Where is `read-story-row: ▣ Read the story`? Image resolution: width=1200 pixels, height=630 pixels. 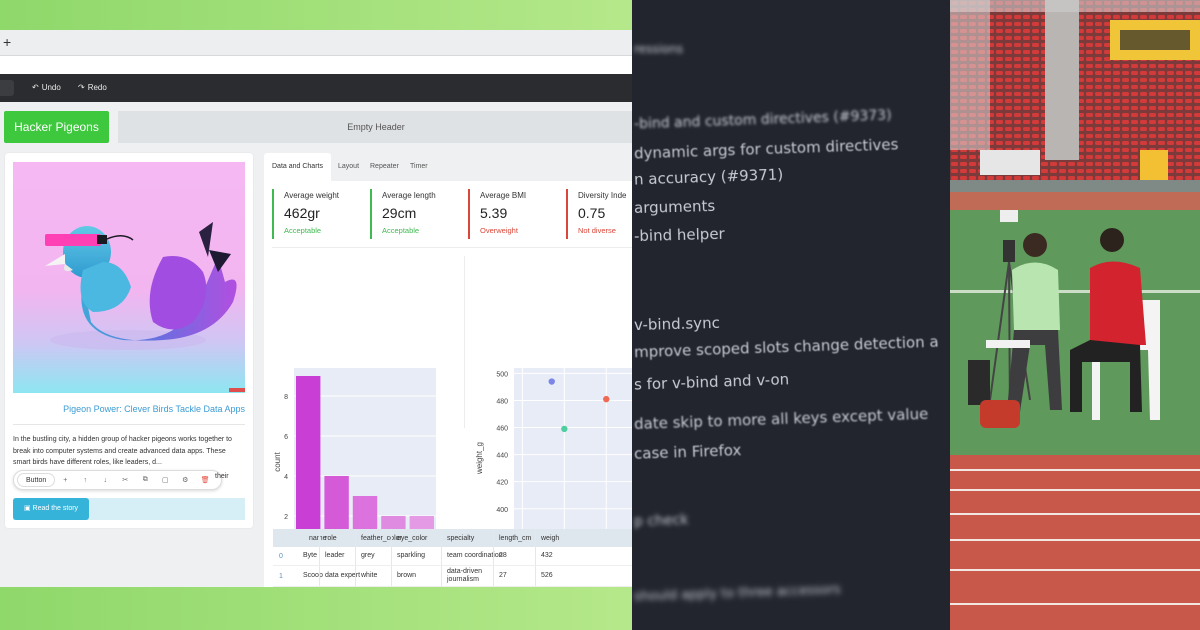
read-story-row: ▣ Read the story is located at coordinates (129, 509).